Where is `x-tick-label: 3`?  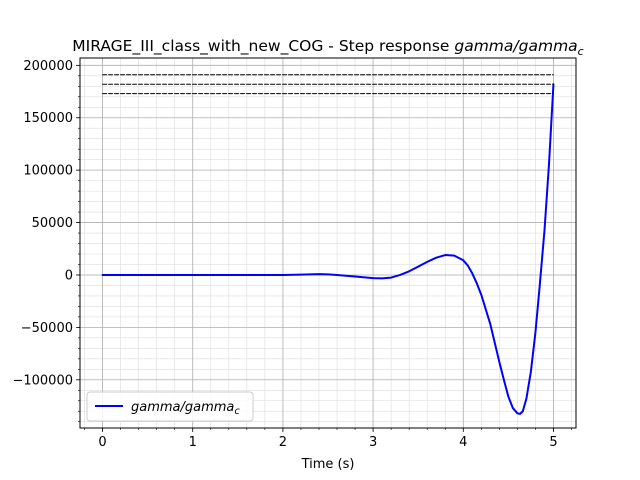 x-tick-label: 3 is located at coordinates (373, 442).